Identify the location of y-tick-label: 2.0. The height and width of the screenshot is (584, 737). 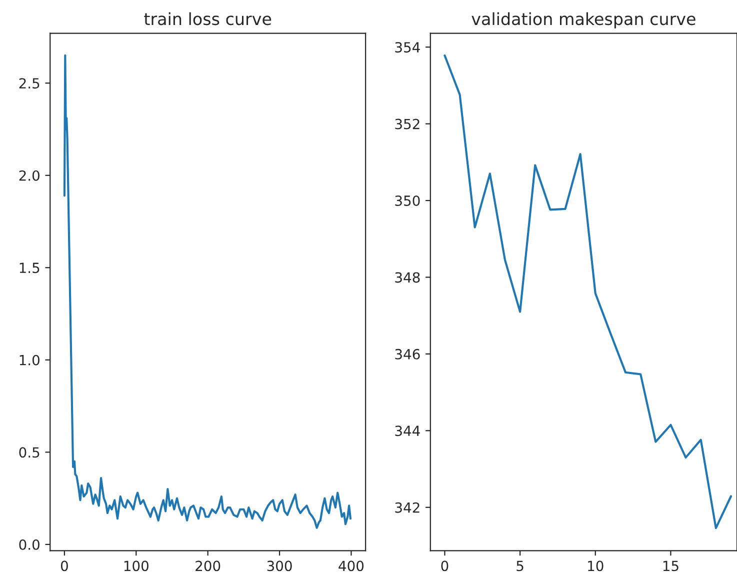
(29, 175).